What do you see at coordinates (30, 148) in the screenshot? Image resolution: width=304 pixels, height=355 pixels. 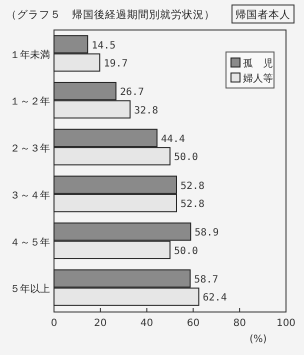 I see `y-tick-label: ２～３年` at bounding box center [30, 148].